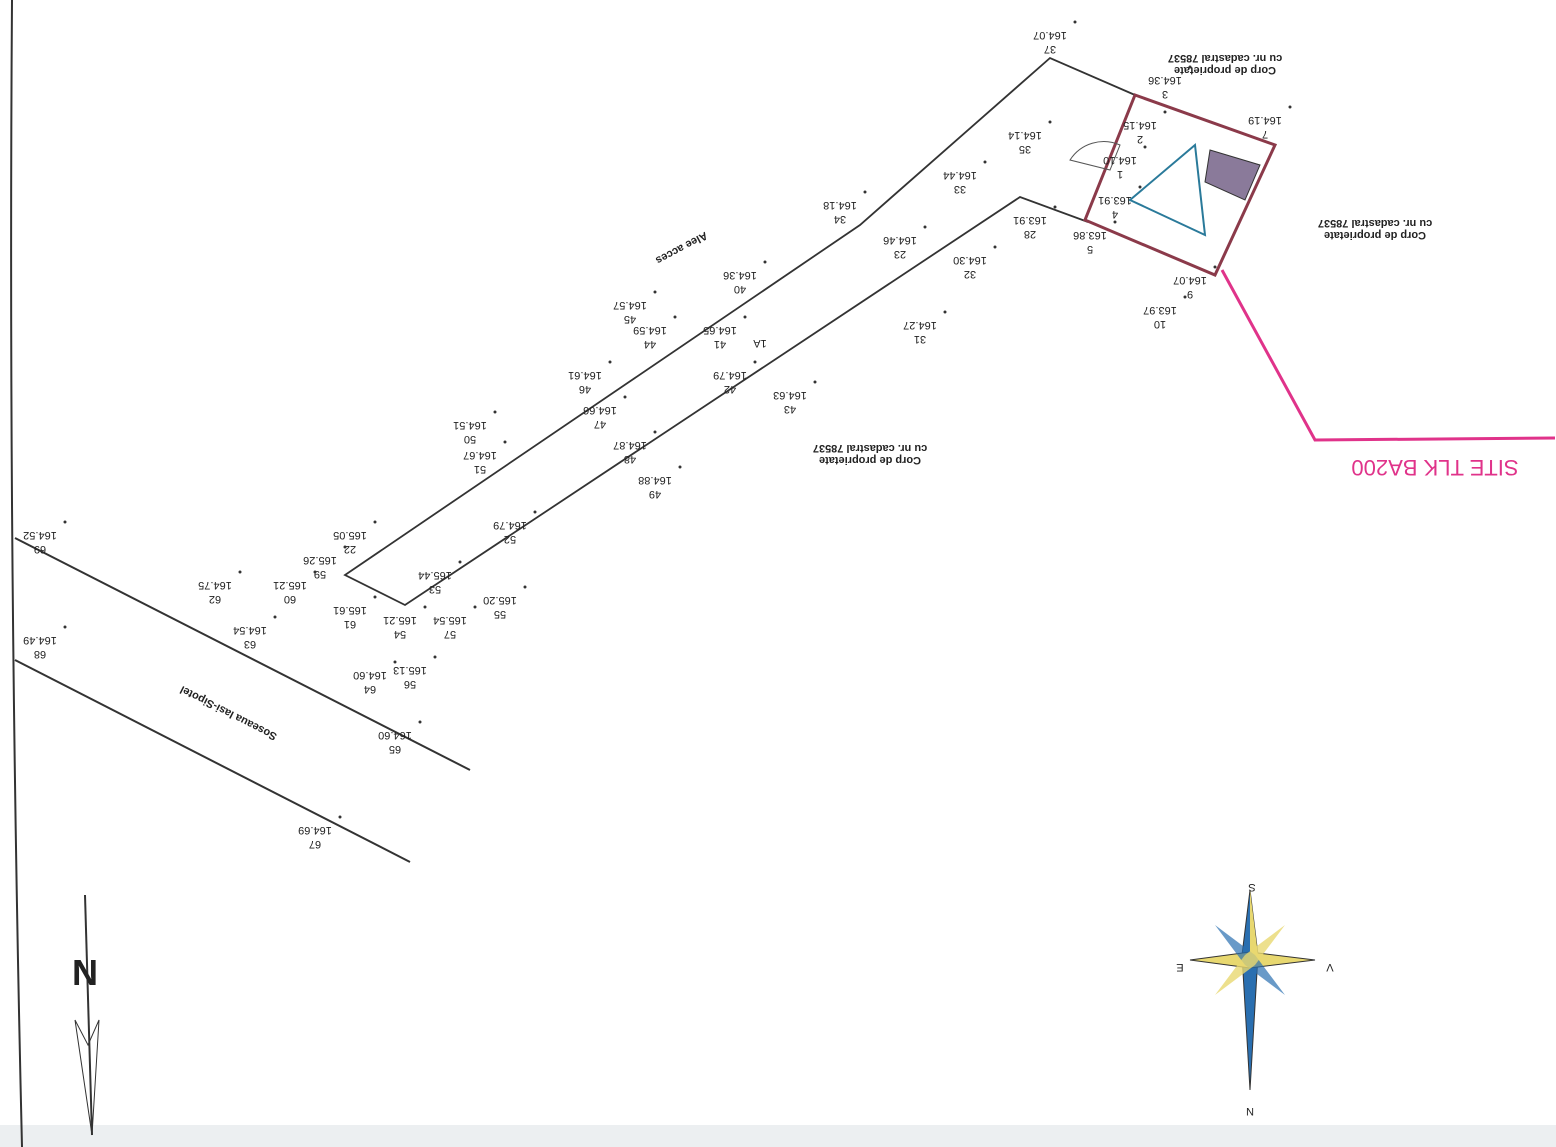 The height and width of the screenshot is (1147, 1556). I want to click on point-id: 53, so click(435, 589).